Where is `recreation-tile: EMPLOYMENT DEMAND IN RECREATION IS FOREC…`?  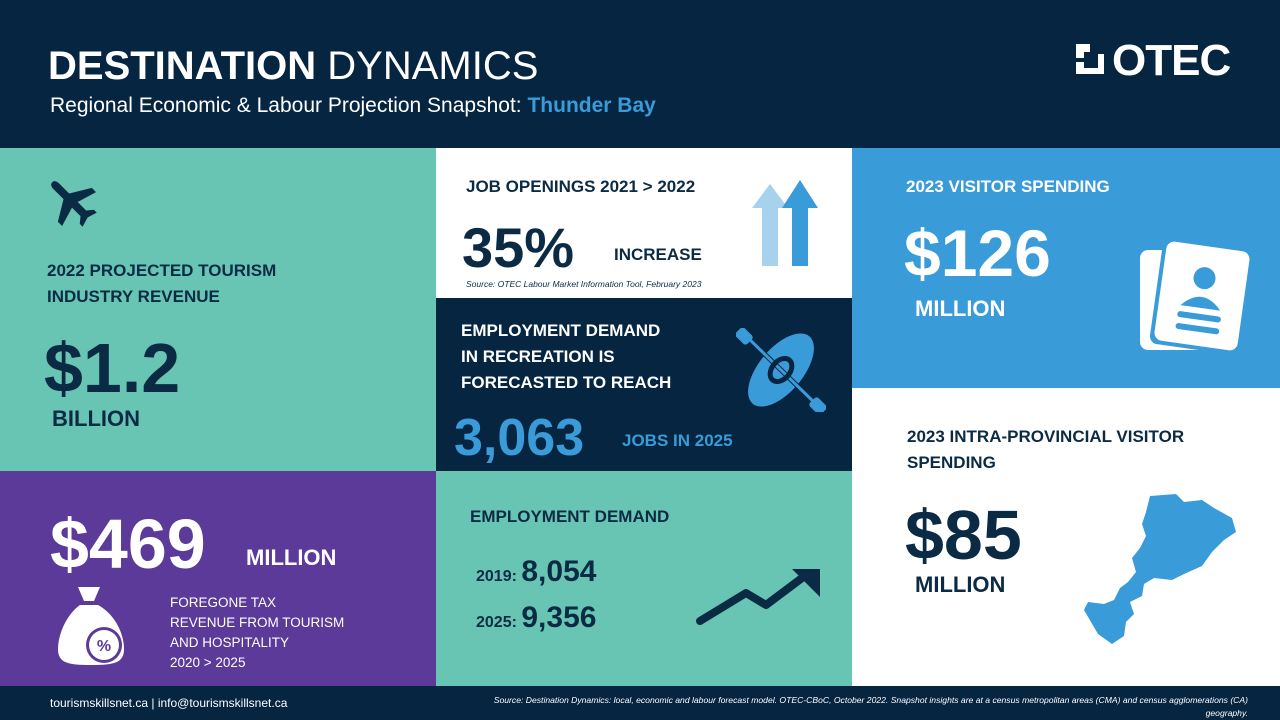 recreation-tile: EMPLOYMENT DEMAND IN RECREATION IS FOREC… is located at coordinates (644, 384).